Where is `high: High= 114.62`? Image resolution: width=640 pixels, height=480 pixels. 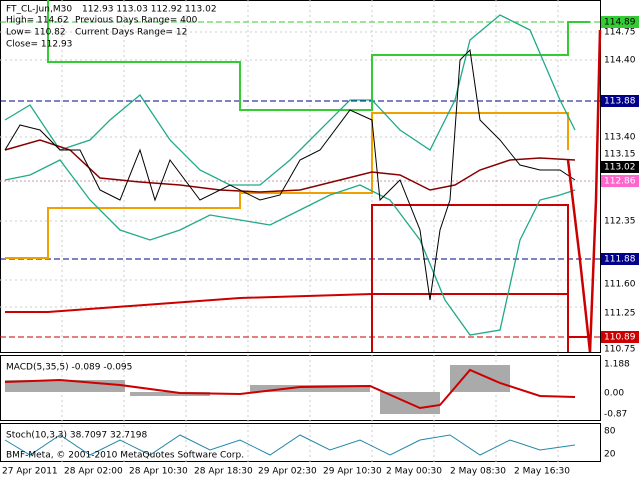 high: High= 114.62 is located at coordinates (37, 21).